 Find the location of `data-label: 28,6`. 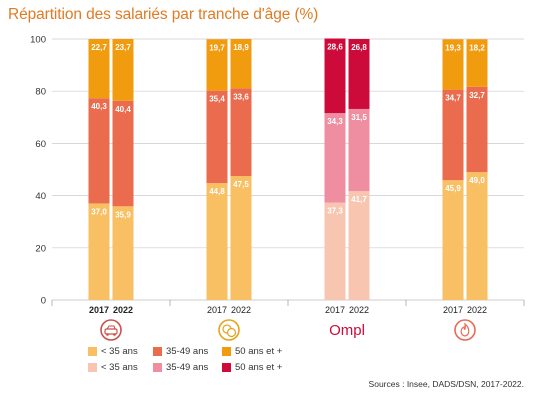

data-label: 28,6 is located at coordinates (335, 46).